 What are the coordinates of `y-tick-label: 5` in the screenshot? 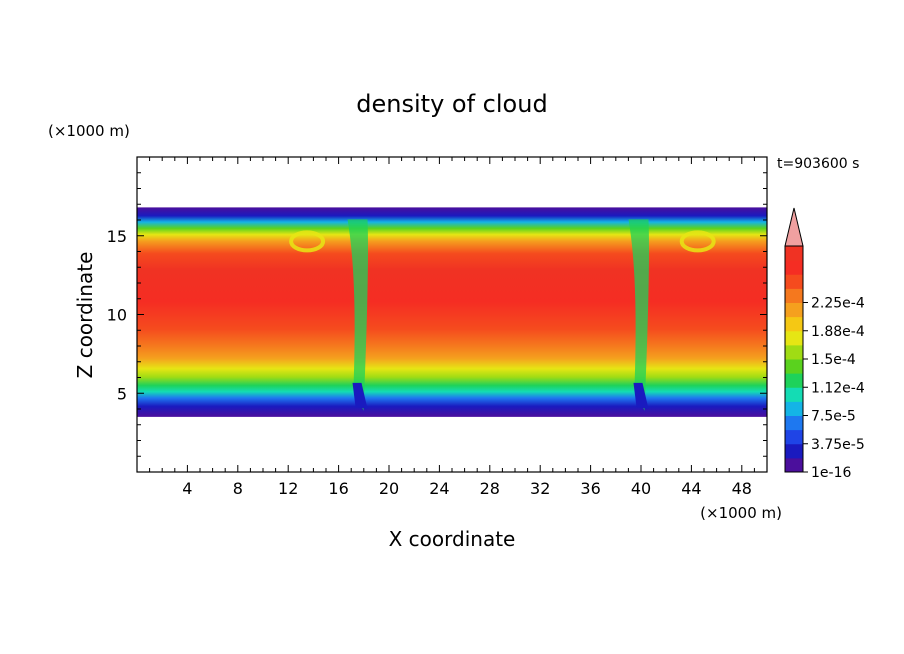 It's located at (122, 393).